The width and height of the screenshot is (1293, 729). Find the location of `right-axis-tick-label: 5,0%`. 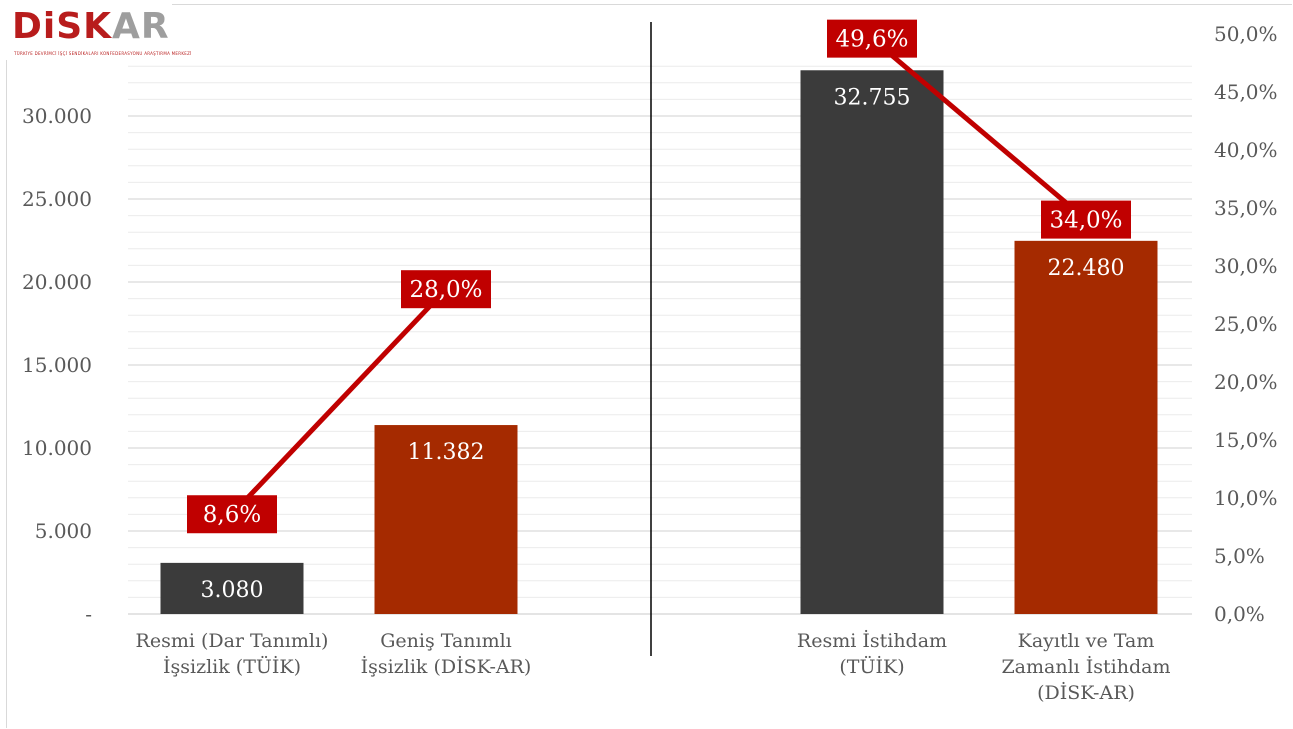

right-axis-tick-label: 5,0% is located at coordinates (1239, 556).